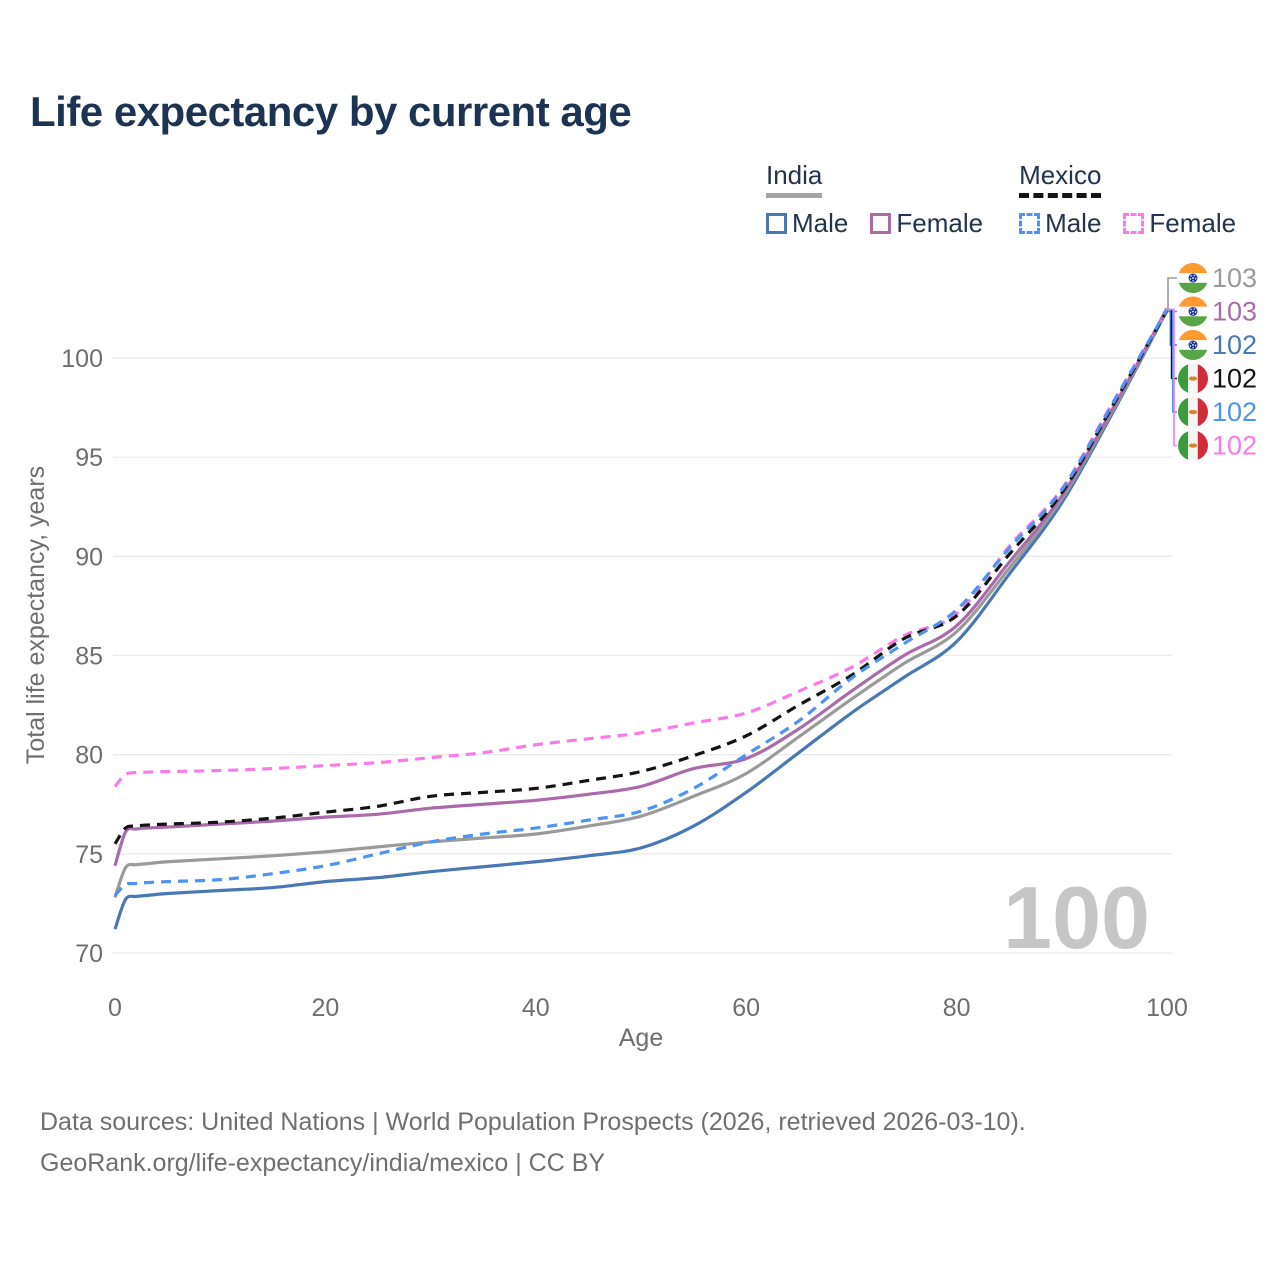  What do you see at coordinates (36, 615) in the screenshot?
I see `y-axis-title: Total life expectancy, years` at bounding box center [36, 615].